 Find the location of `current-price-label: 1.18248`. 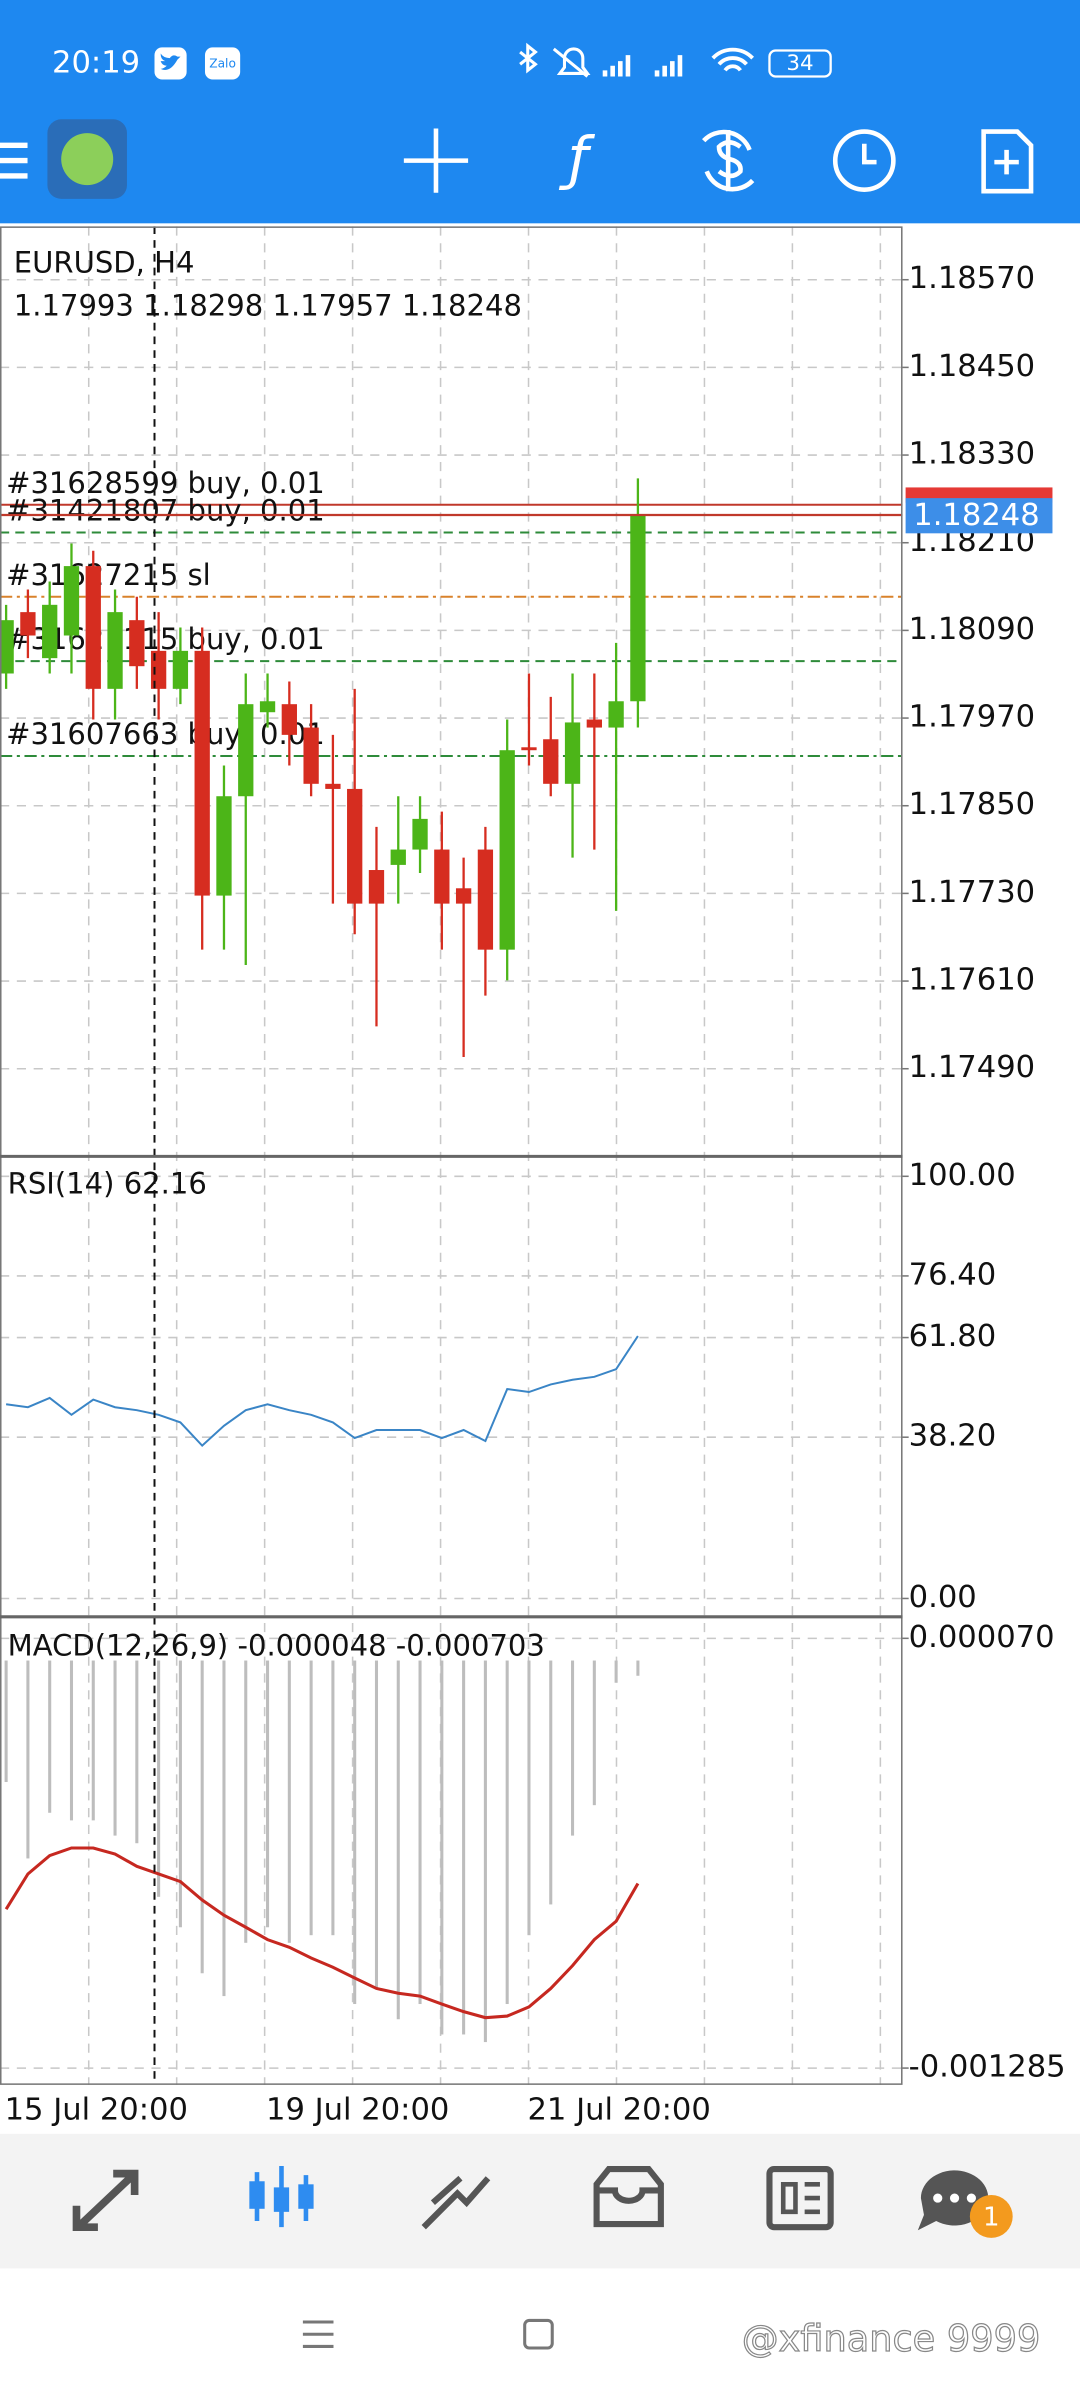

current-price-label: 1.18248 is located at coordinates (976, 515).